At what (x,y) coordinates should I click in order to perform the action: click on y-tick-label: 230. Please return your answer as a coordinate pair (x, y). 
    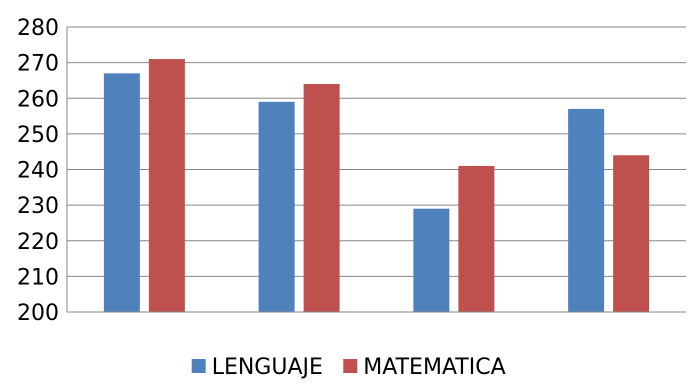
    Looking at the image, I should click on (38, 206).